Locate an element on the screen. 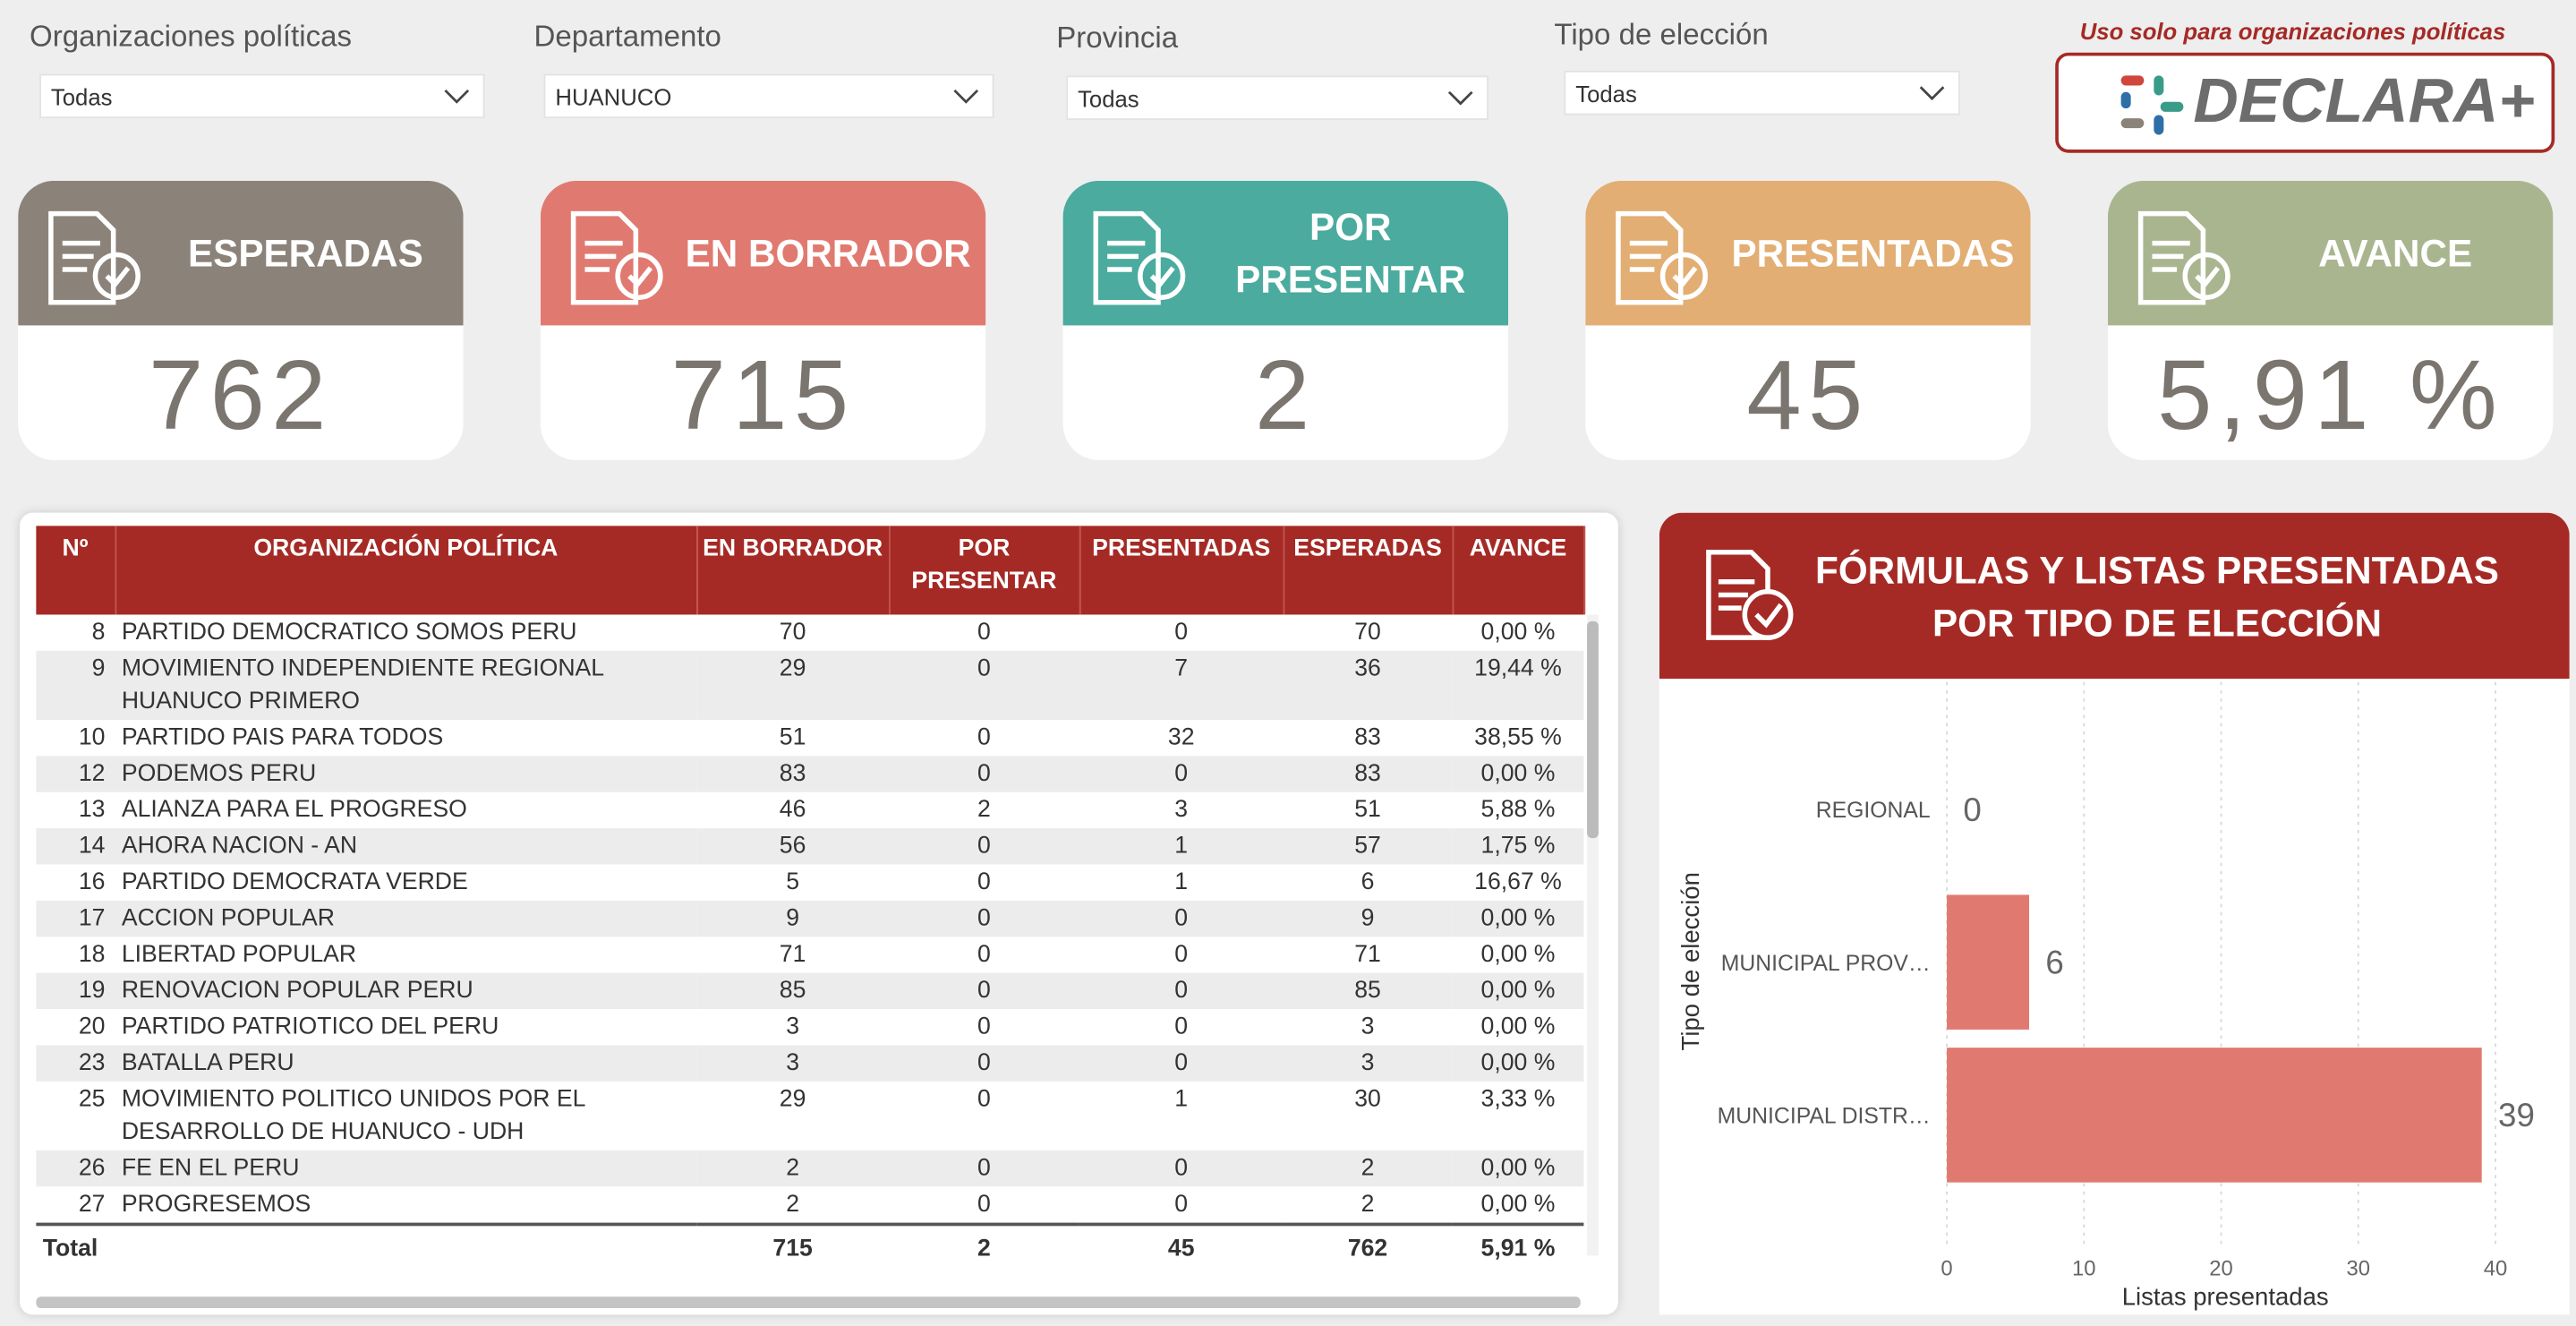 The width and height of the screenshot is (2576, 1326). table-cell: 19 is located at coordinates (75, 991).